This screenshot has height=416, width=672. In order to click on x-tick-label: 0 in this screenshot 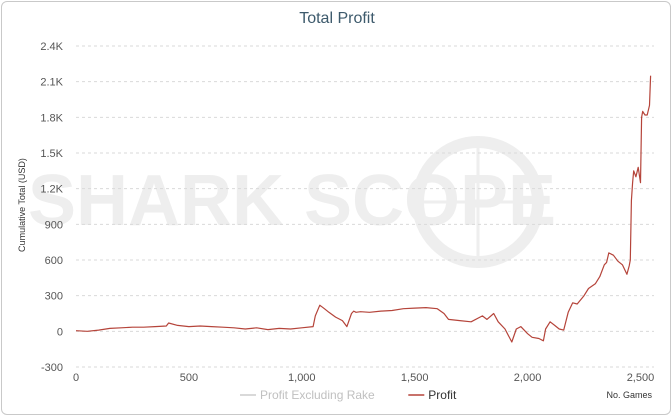, I will do `click(76, 378)`.